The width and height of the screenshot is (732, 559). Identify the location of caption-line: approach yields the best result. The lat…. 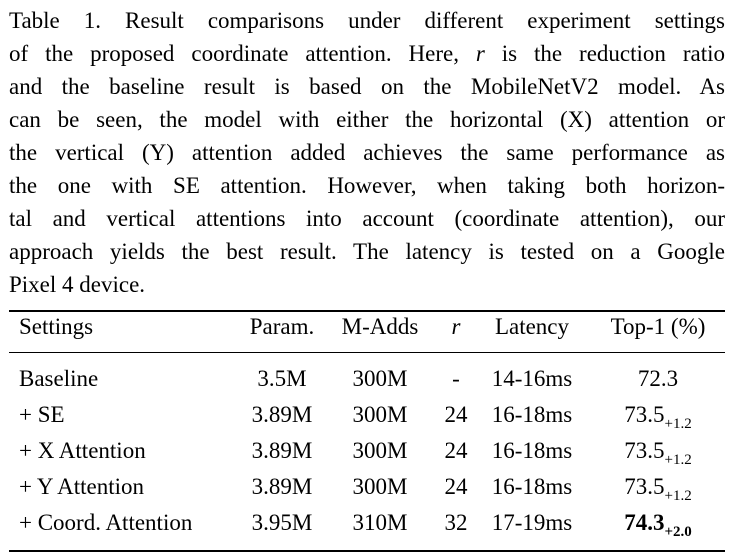
(367, 251).